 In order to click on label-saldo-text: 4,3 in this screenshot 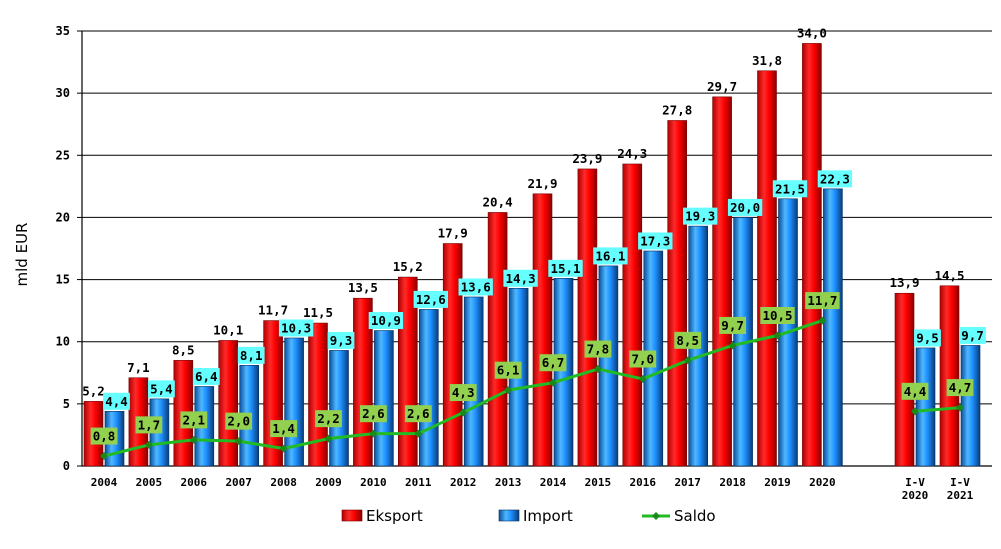, I will do `click(463, 392)`.